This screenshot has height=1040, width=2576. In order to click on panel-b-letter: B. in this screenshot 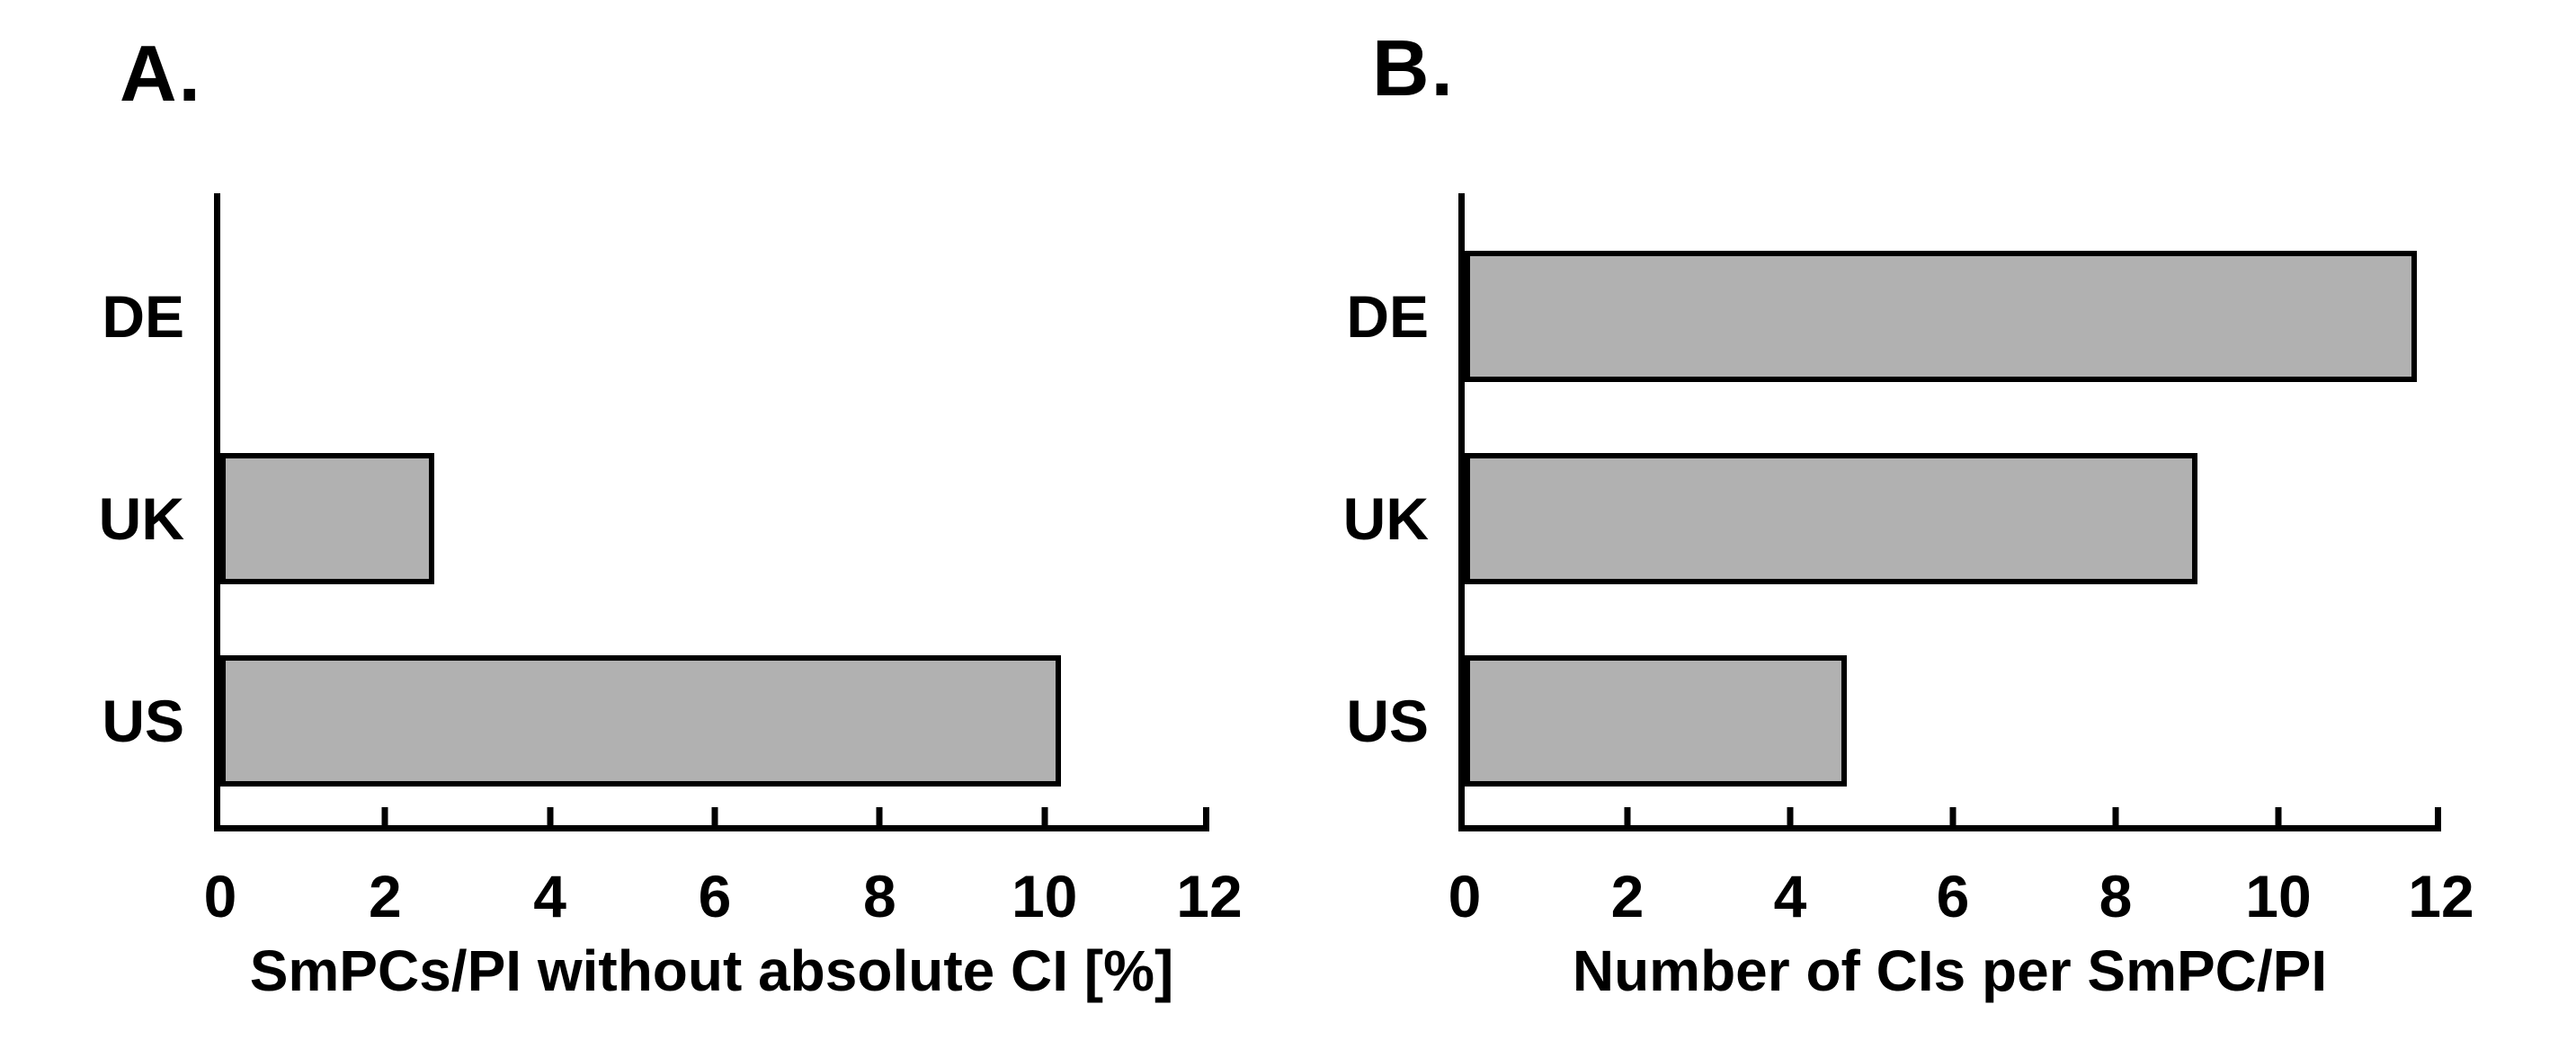, I will do `click(1413, 67)`.